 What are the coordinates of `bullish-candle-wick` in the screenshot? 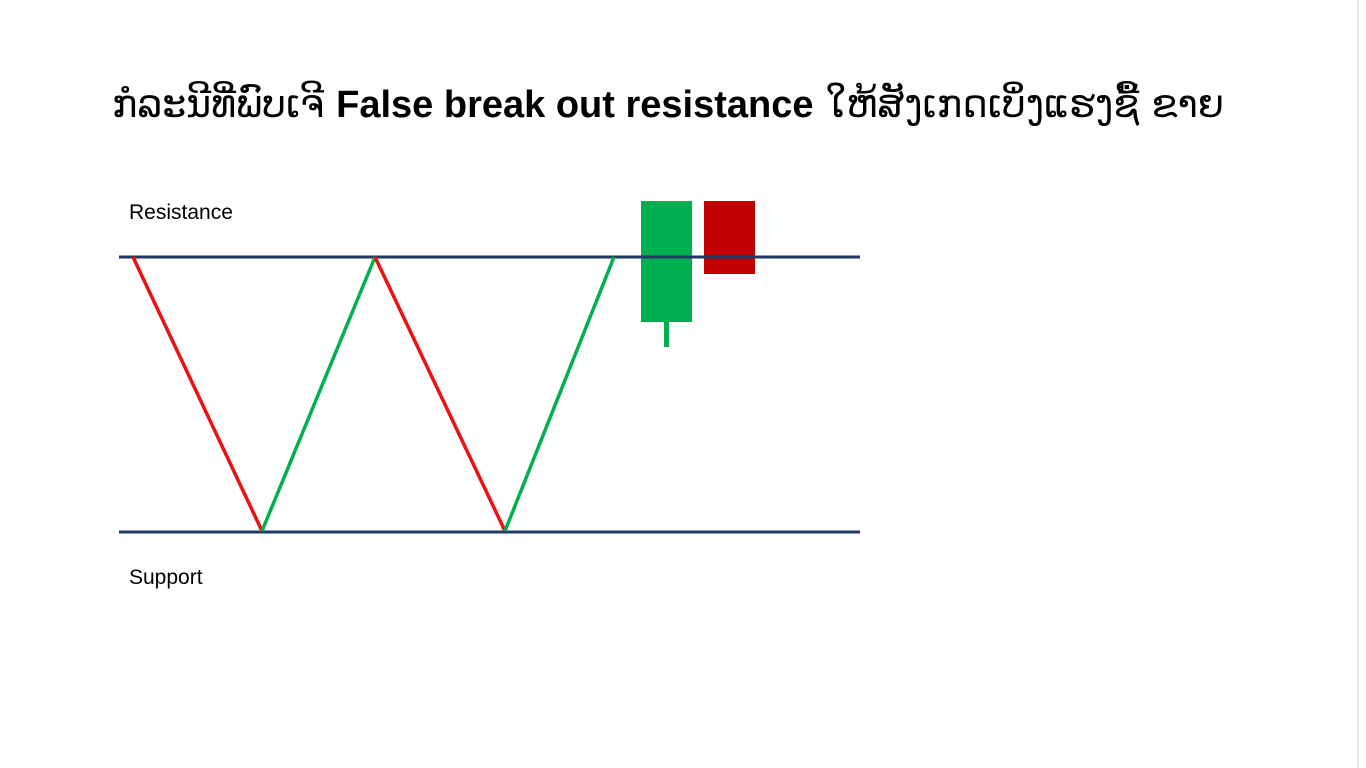 It's located at (666, 333).